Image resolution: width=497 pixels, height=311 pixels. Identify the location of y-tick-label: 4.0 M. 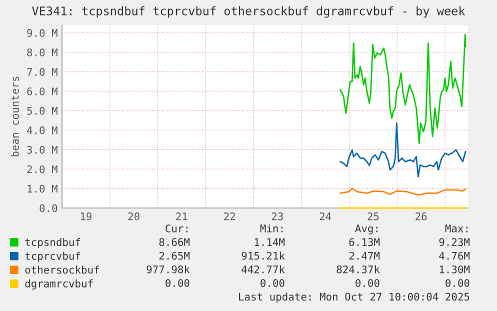
(42, 130).